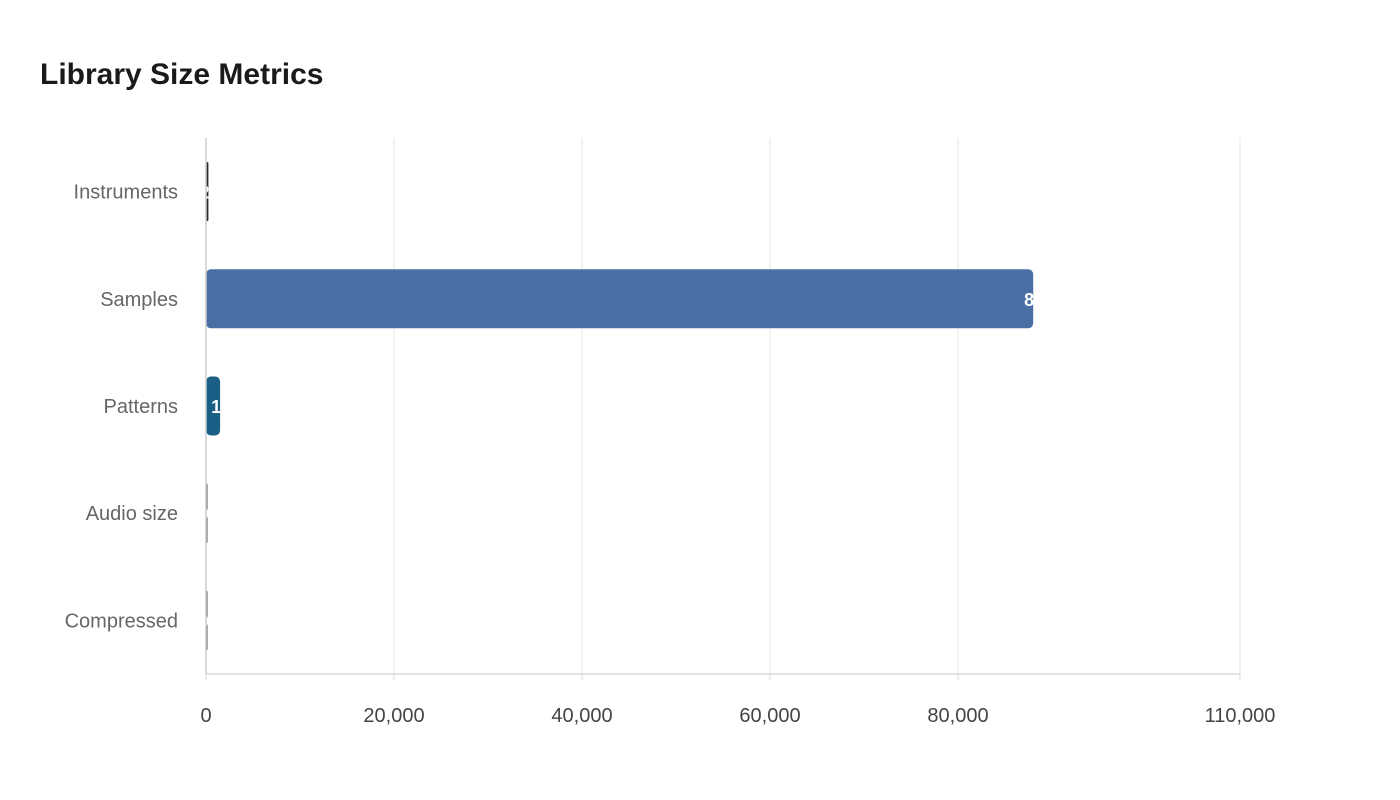  I want to click on bar-samples, so click(620, 299).